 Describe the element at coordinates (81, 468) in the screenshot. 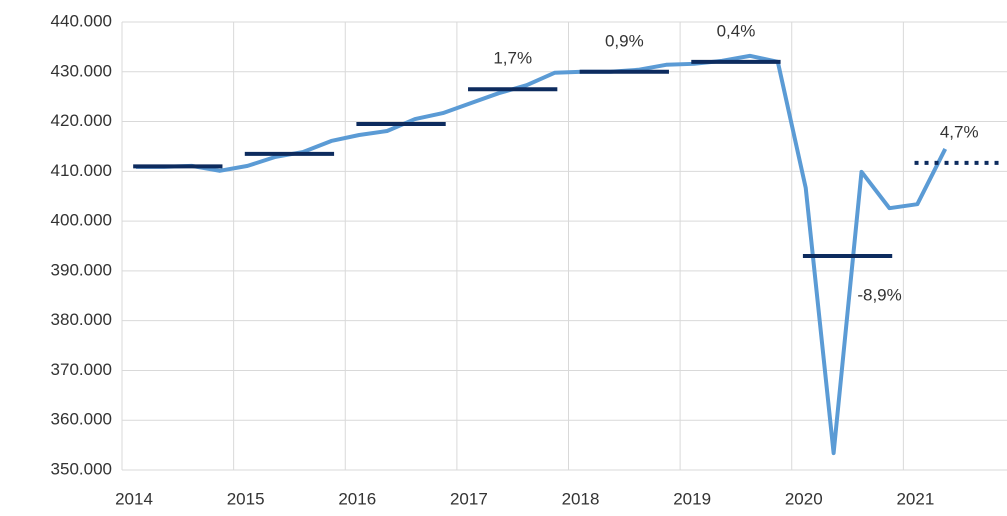

I see `y-tick-label: 350.000` at that location.